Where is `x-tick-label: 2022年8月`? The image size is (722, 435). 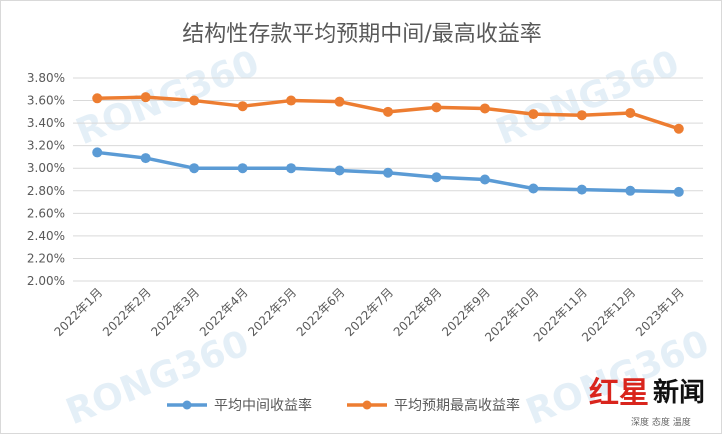 x-tick-label: 2022年8月 is located at coordinates (418, 312).